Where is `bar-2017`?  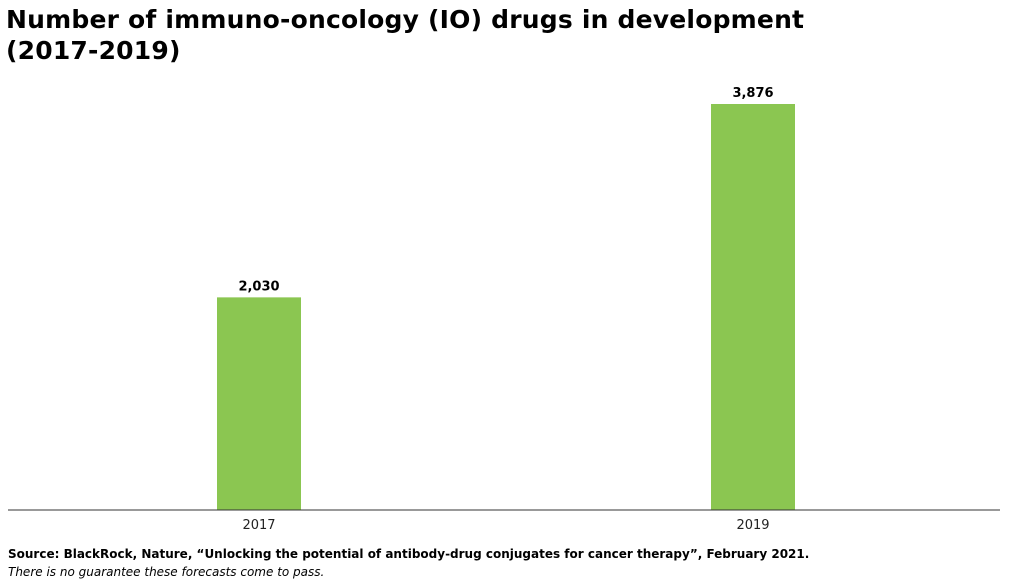 bar-2017 is located at coordinates (259, 403).